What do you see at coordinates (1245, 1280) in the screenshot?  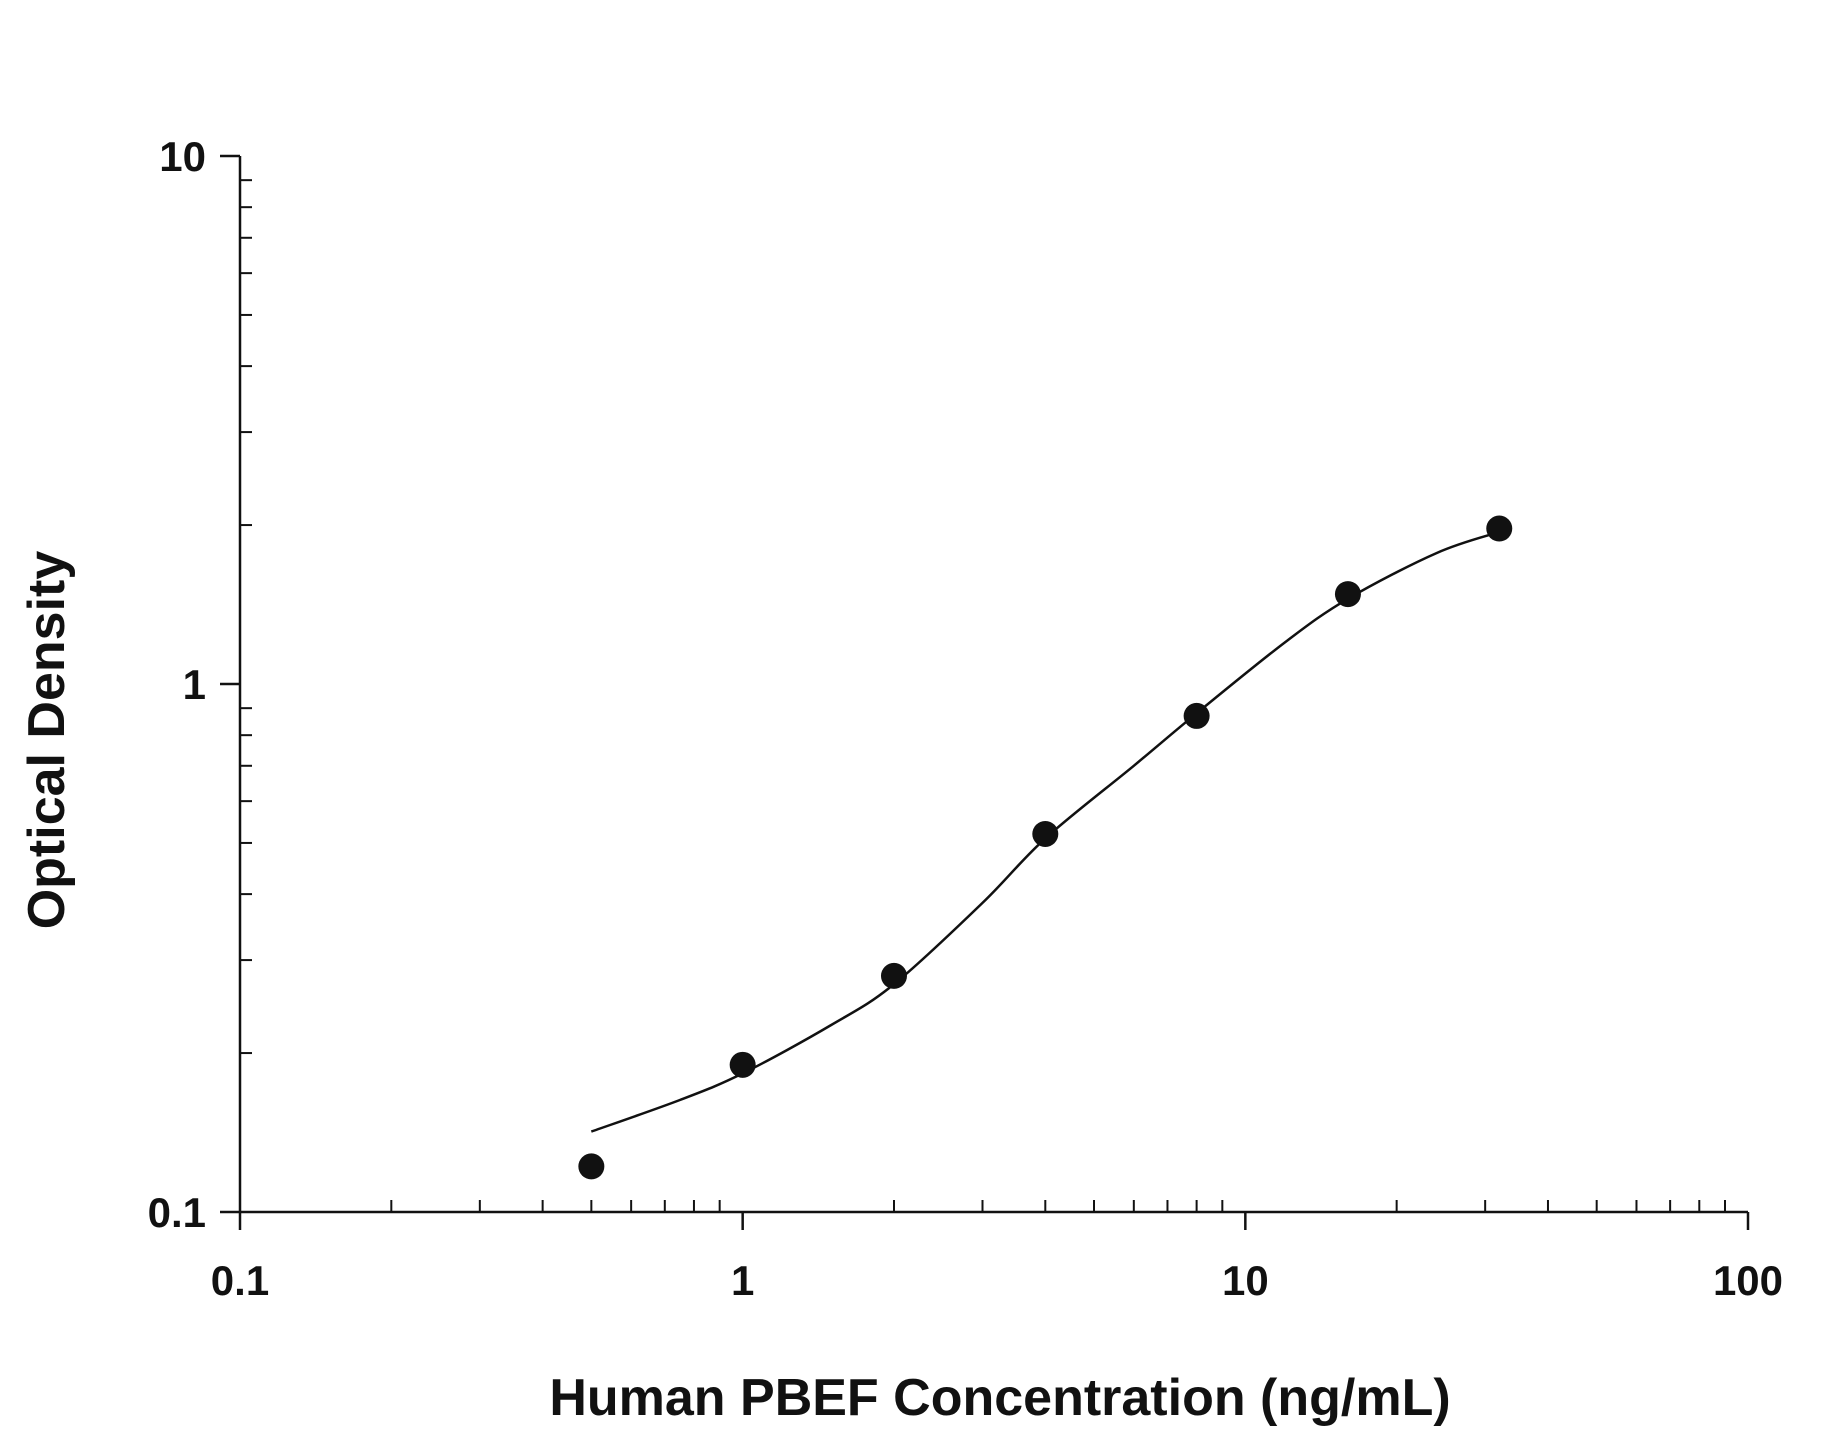 I see `x-tick-label: 10` at bounding box center [1245, 1280].